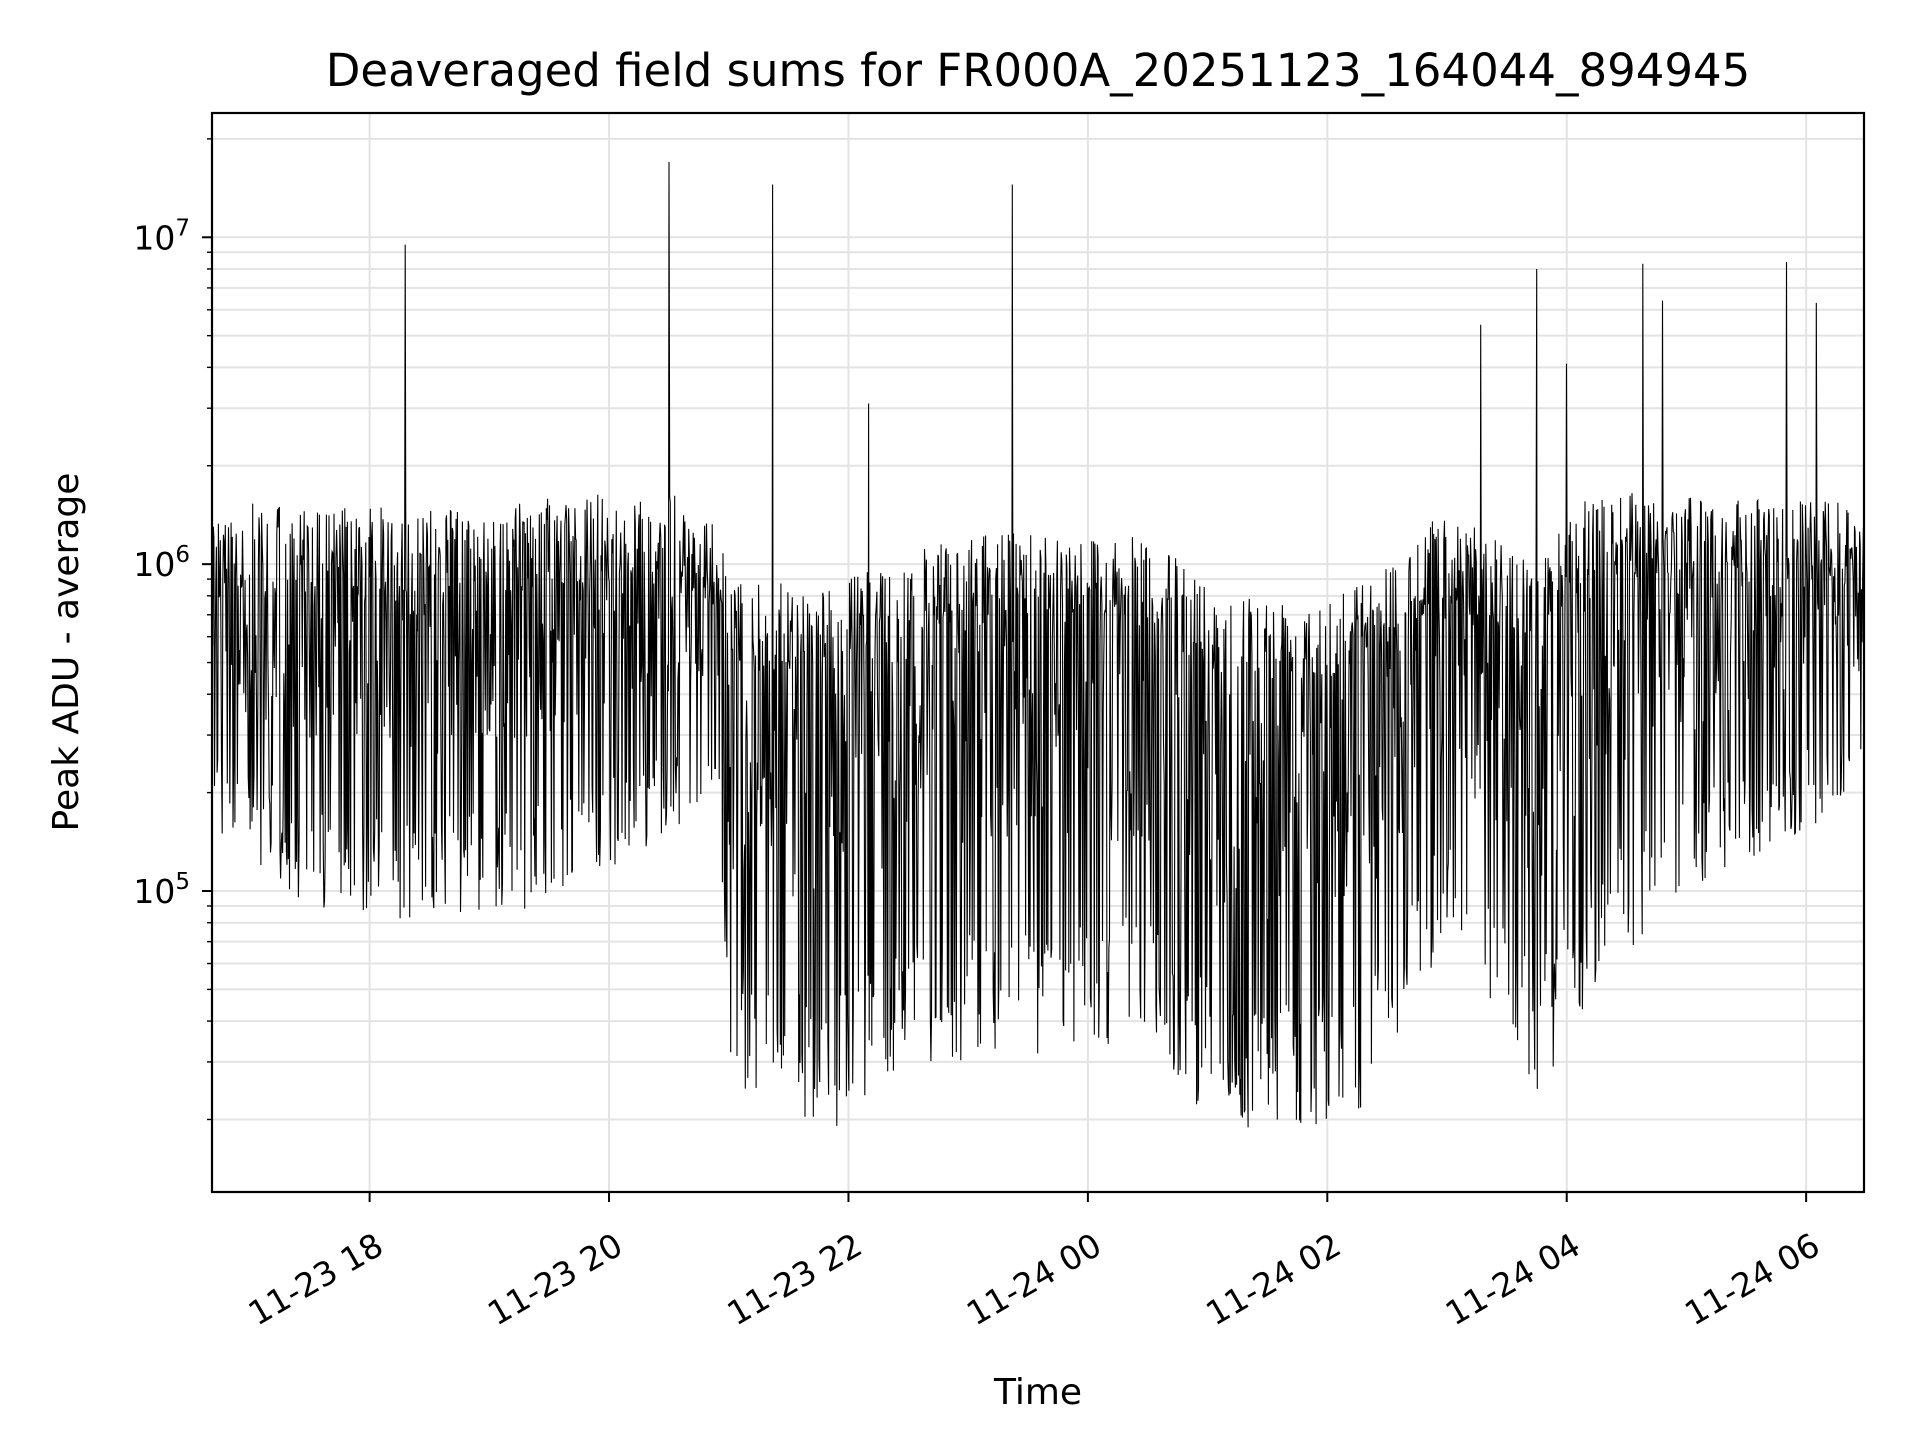 The height and width of the screenshot is (1440, 1920). Describe the element at coordinates (66, 652) in the screenshot. I see `y-axis-label: Peak ADU - average` at that location.